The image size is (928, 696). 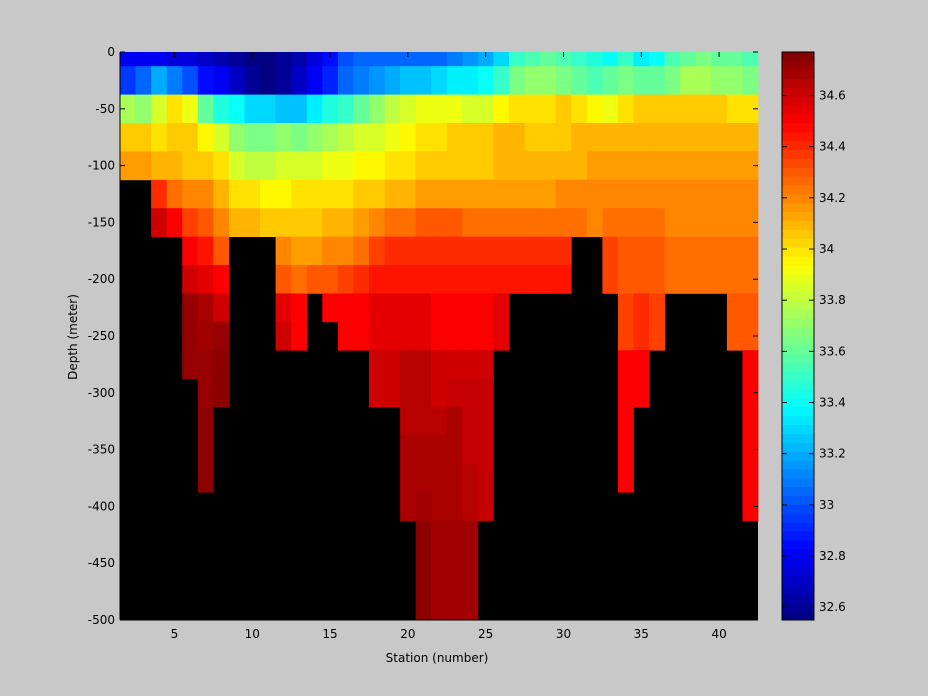 What do you see at coordinates (718, 634) in the screenshot?
I see `x-tick-label: 40` at bounding box center [718, 634].